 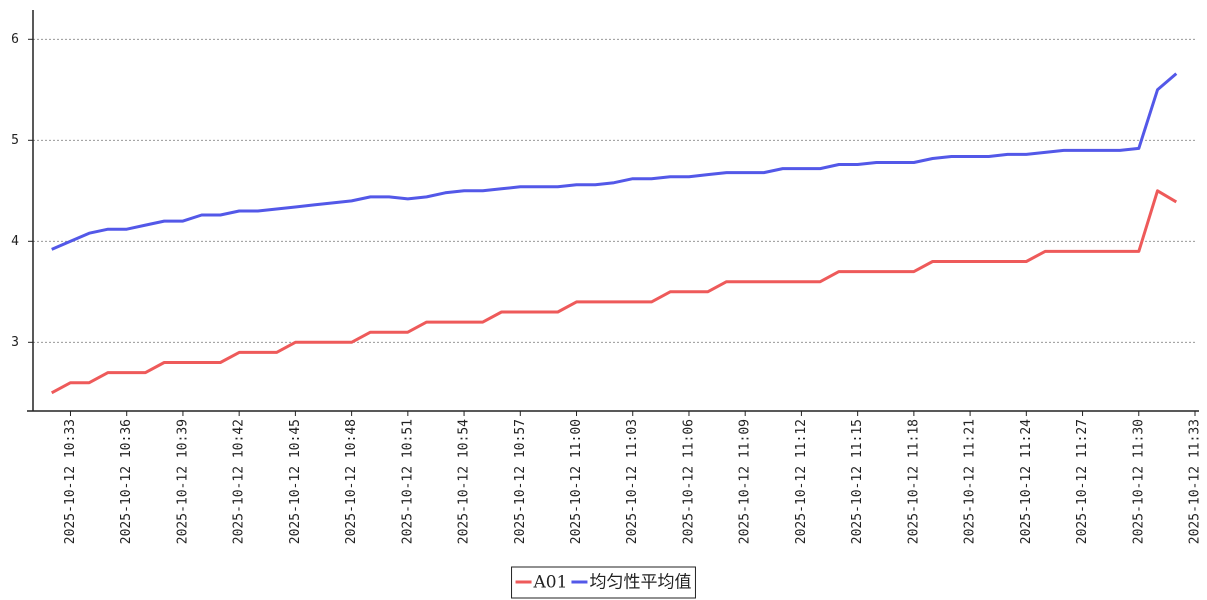 I want to click on x-tick-label: 2025-10-12 10:45, so click(x=295, y=481).